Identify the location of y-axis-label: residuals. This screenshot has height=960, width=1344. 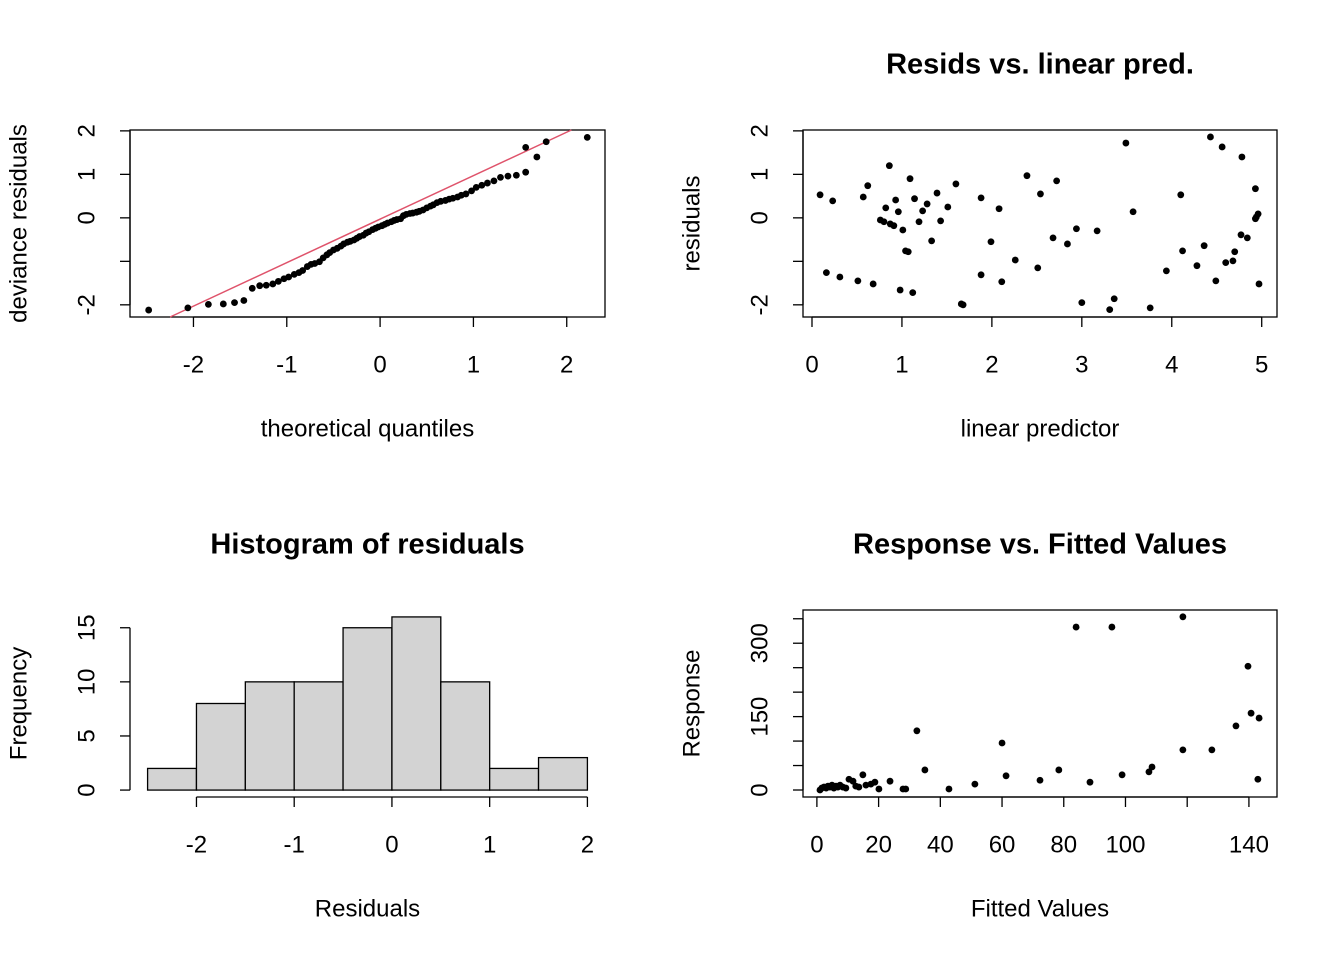
(691, 223).